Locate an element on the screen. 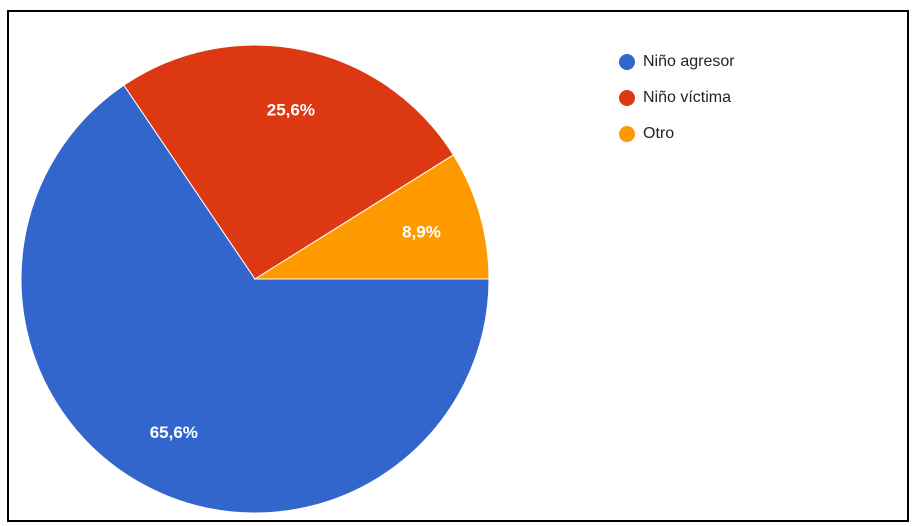 The image size is (913, 526). legend-label: Niño agresor is located at coordinates (689, 61).